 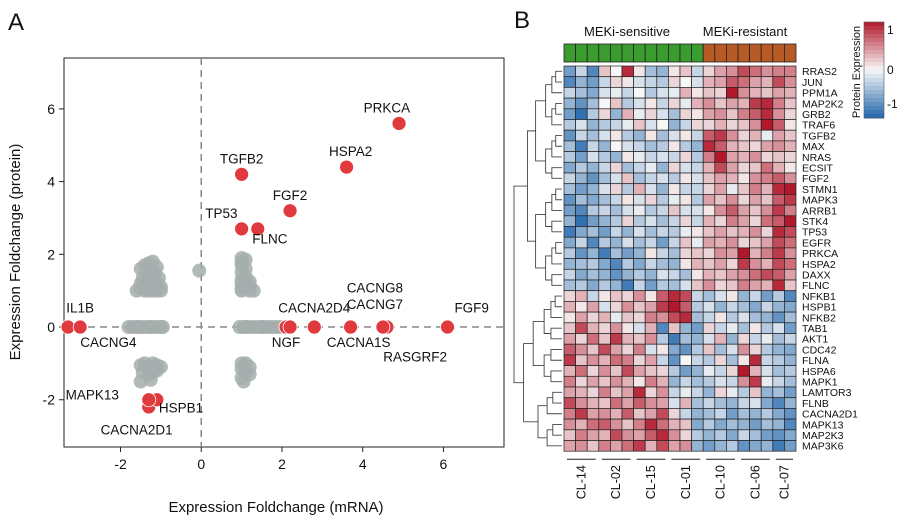 What do you see at coordinates (815, 361) in the screenshot?
I see `row-label: FLNA` at bounding box center [815, 361].